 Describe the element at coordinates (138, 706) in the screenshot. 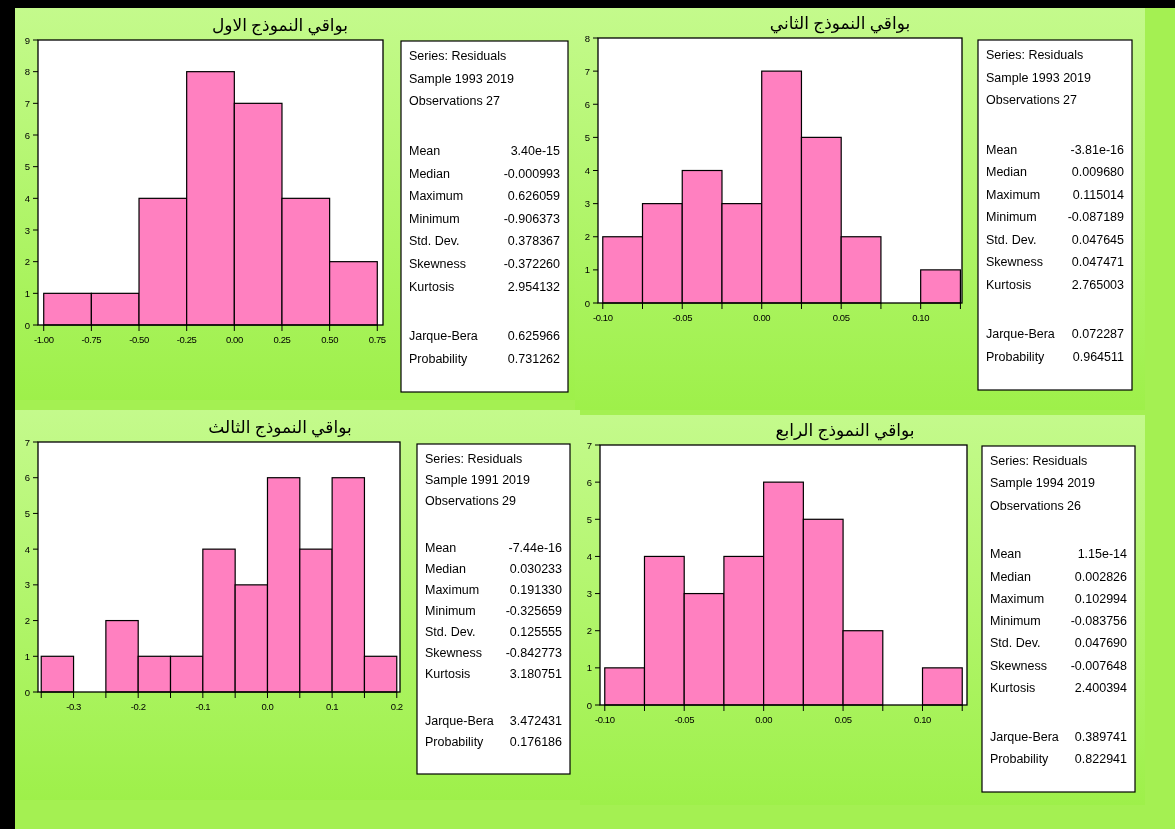

I see `x-tick-label: -0.2` at that location.